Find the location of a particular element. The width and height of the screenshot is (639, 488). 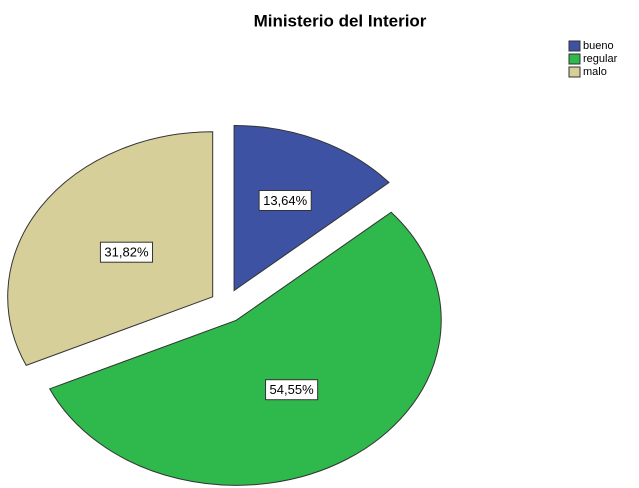

data-label: 31,82% is located at coordinates (126, 252).